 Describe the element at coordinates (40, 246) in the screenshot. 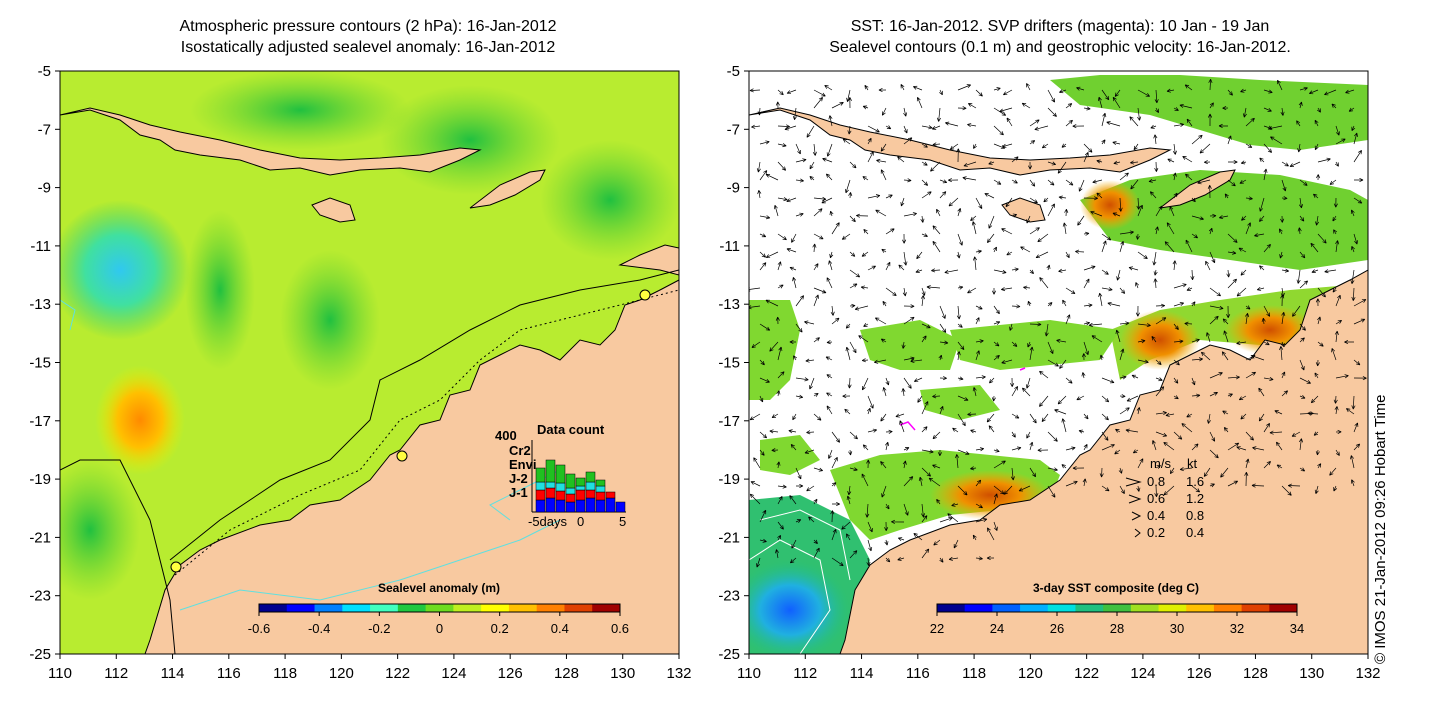

I see `left-y-tick-label: -11` at that location.